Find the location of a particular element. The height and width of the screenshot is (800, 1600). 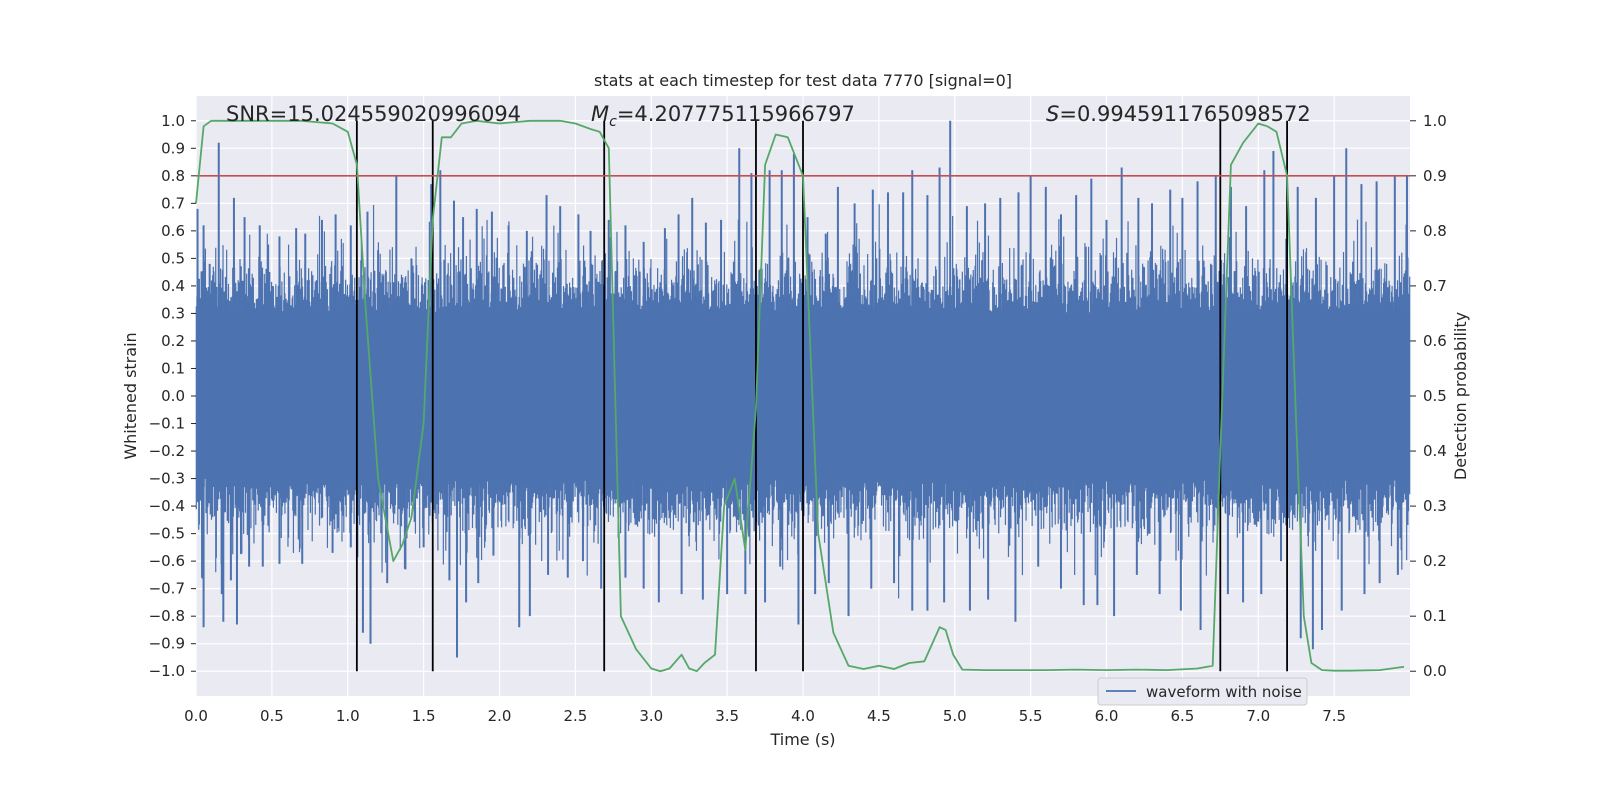

x-axis-label: Time (s) is located at coordinates (802, 739).